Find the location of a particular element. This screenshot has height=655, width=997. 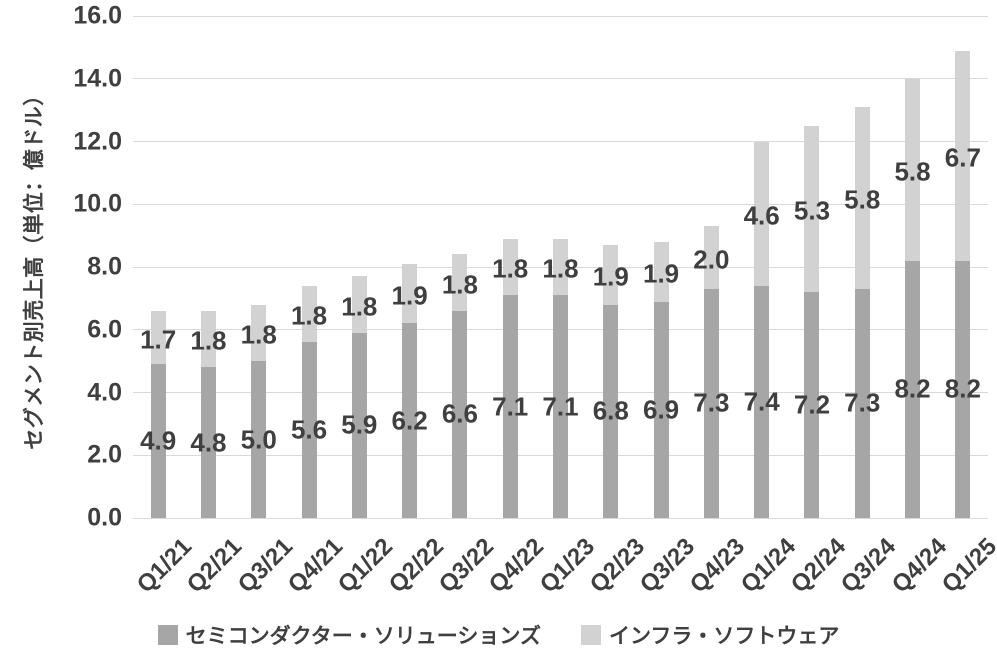

y-tick-label: 0.0 is located at coordinates (104, 517).